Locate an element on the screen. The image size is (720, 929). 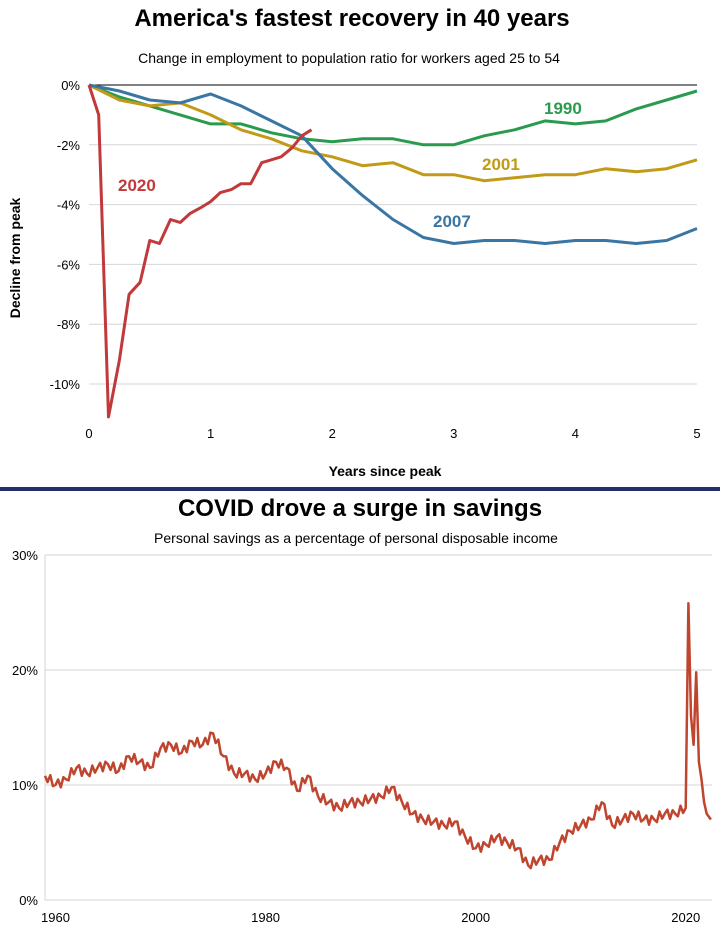
chart2-y-tick-label: 30% is located at coordinates (25, 555).